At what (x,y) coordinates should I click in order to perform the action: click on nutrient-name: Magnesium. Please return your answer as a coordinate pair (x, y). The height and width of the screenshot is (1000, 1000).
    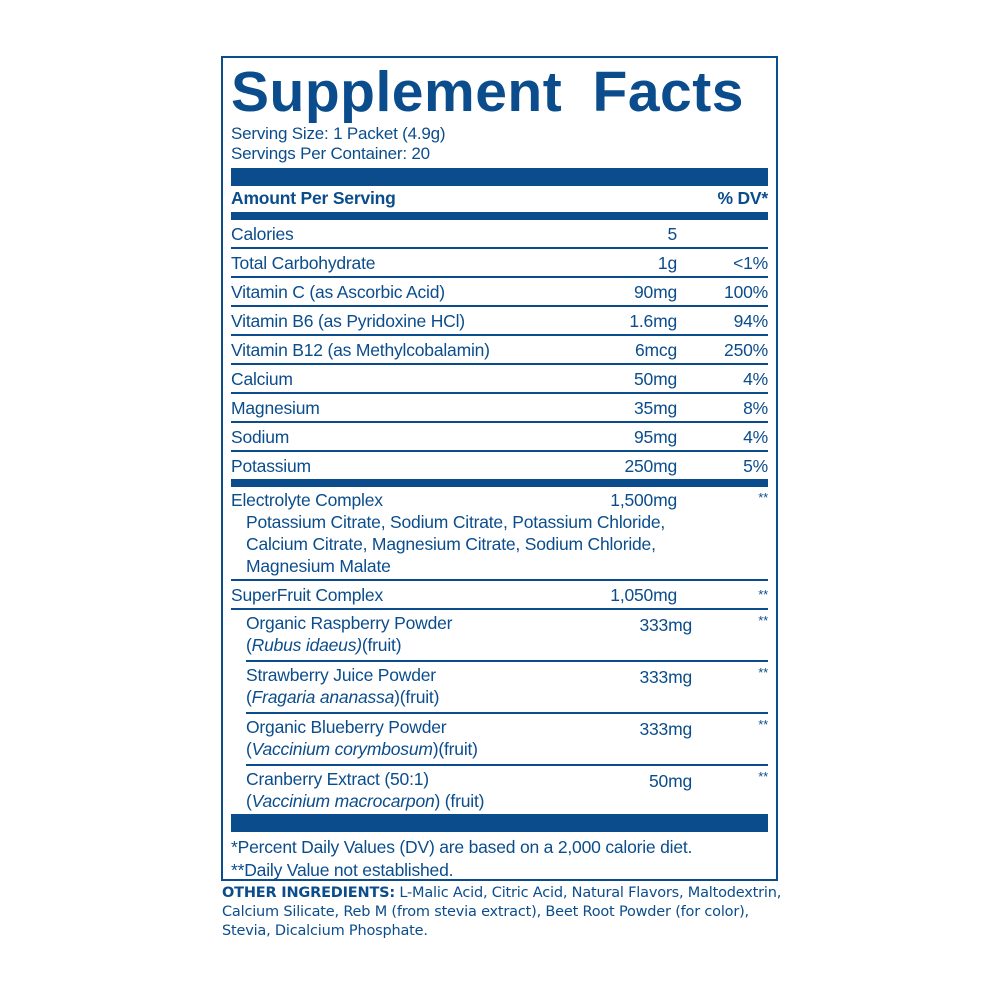
    Looking at the image, I should click on (275, 408).